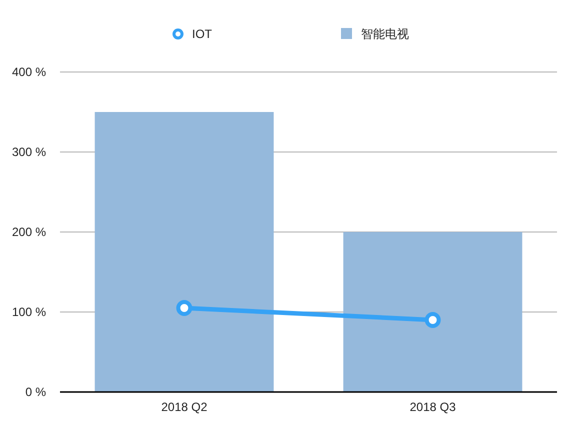 Image resolution: width=584 pixels, height=447 pixels. I want to click on y-tick-label: 0 %, so click(35, 392).